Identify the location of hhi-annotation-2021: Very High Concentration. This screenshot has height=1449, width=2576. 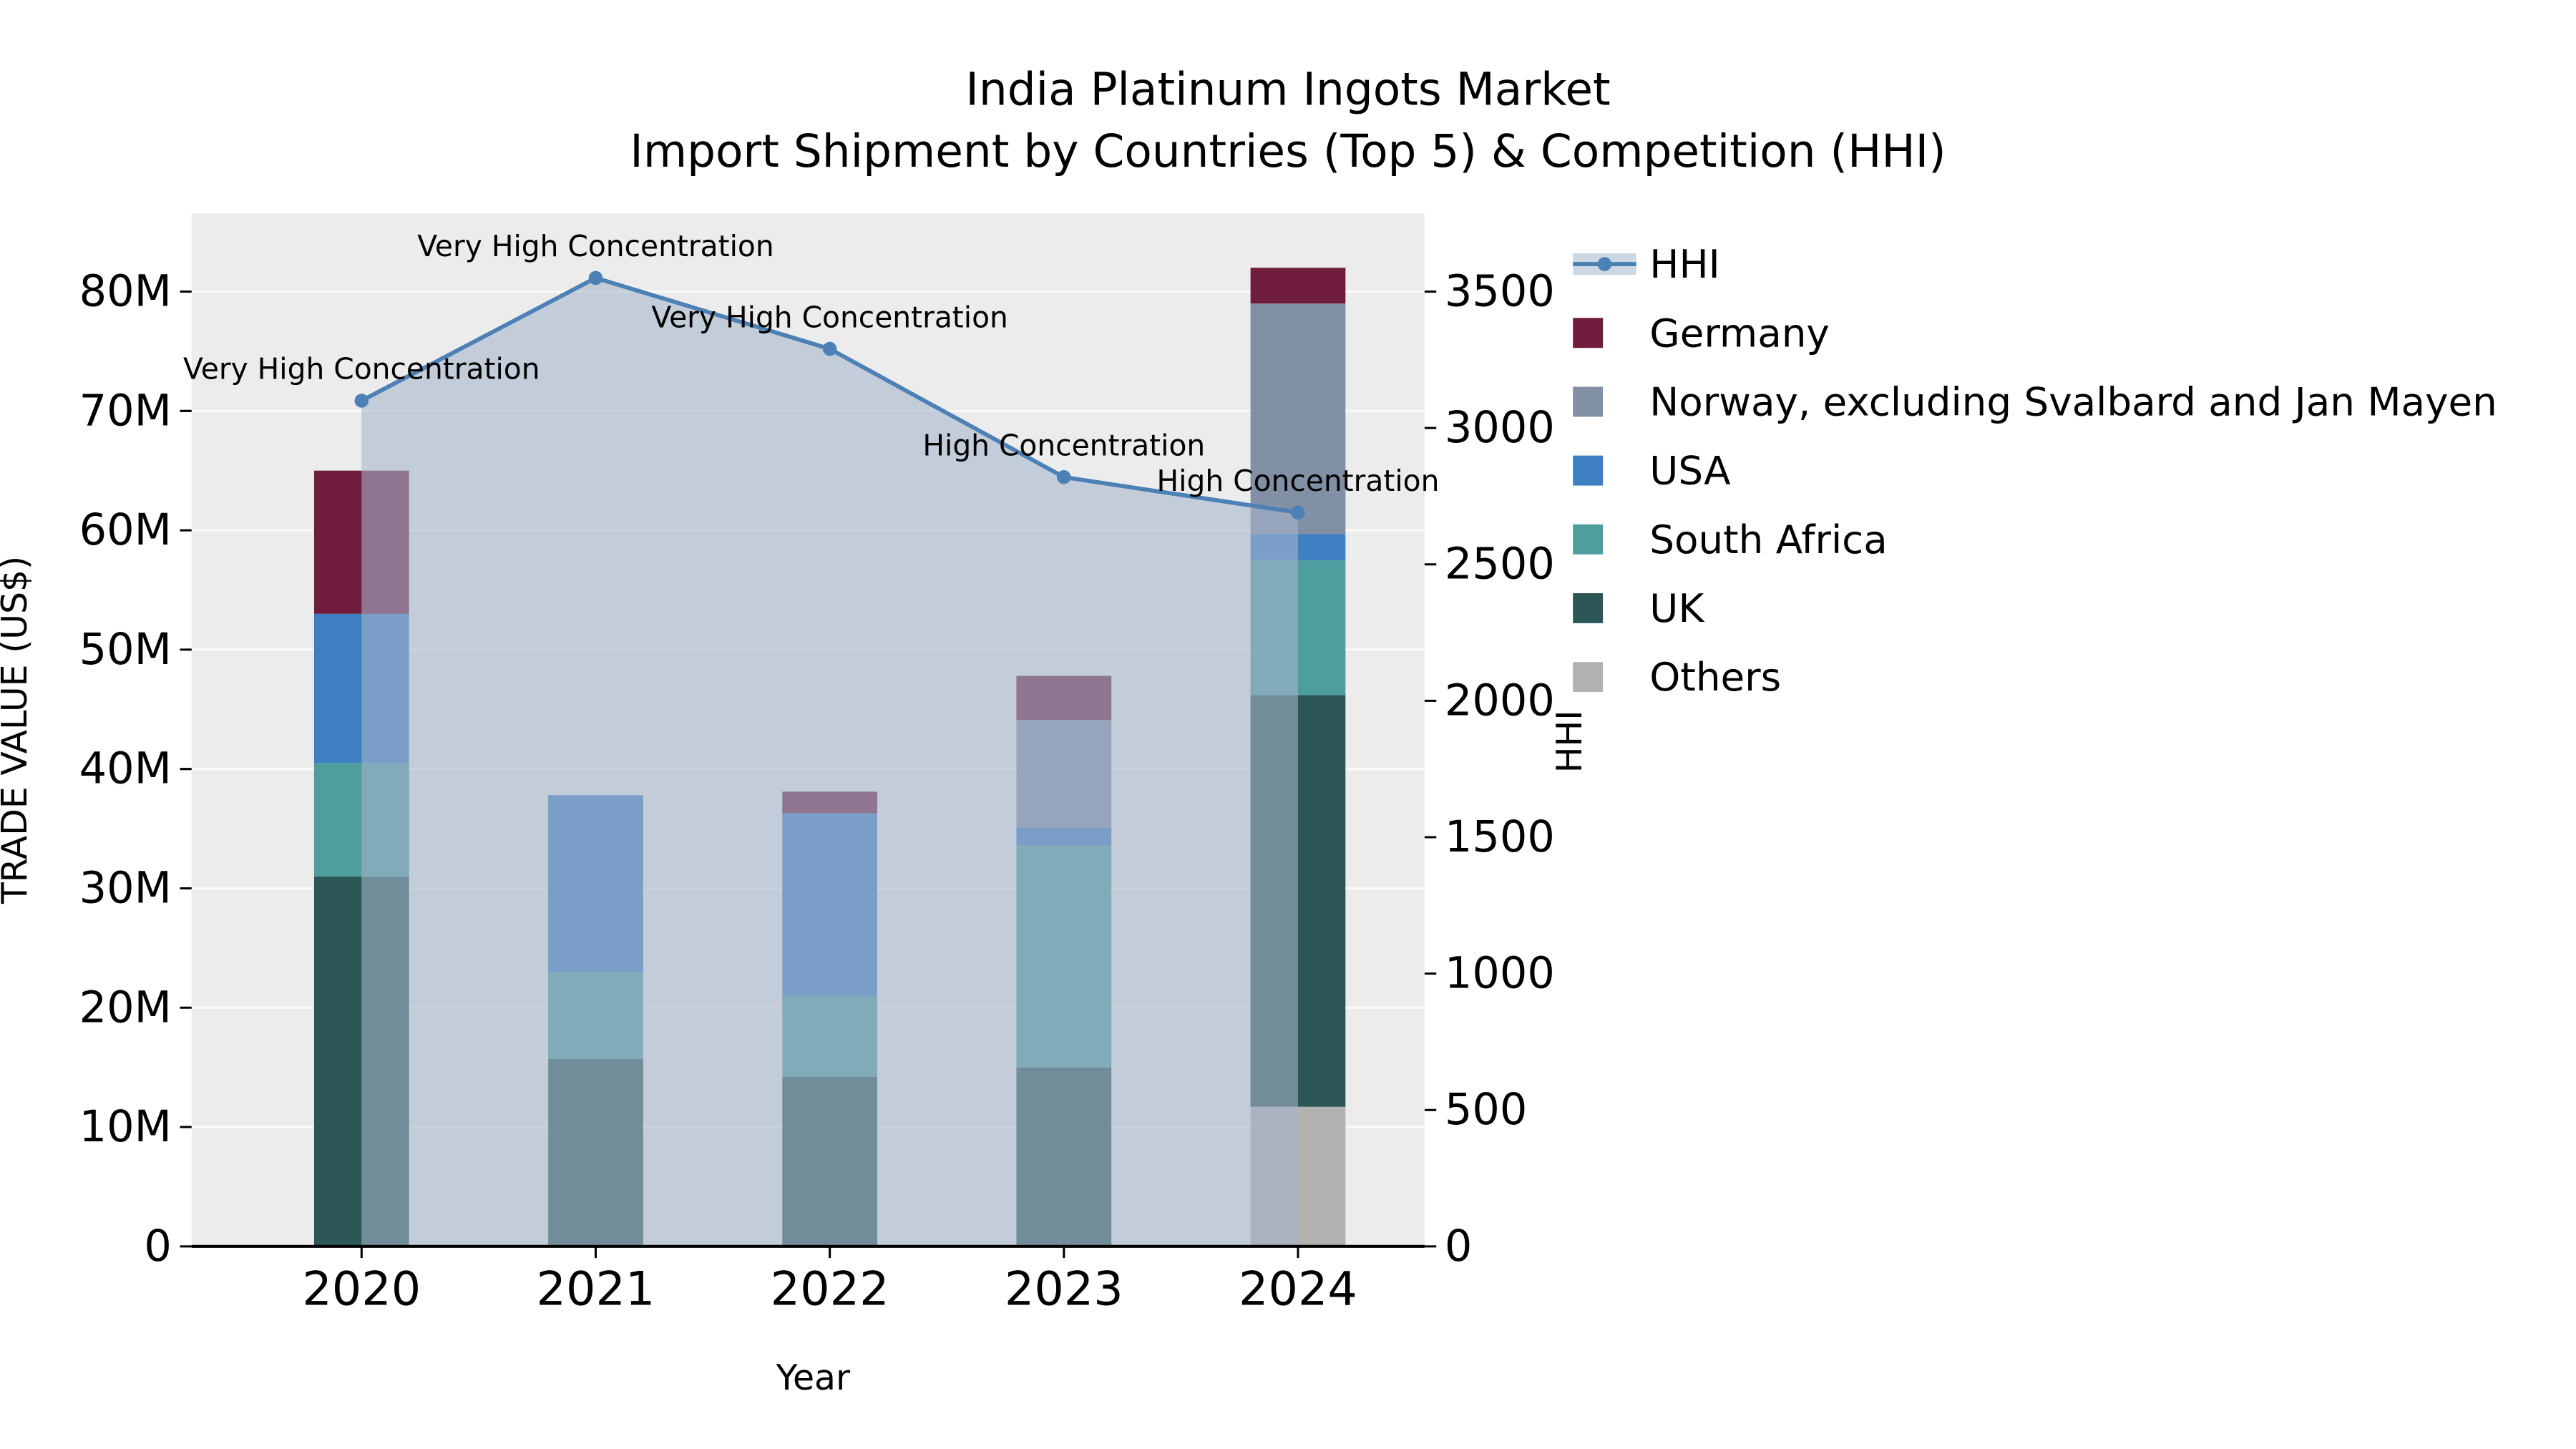
(595, 246).